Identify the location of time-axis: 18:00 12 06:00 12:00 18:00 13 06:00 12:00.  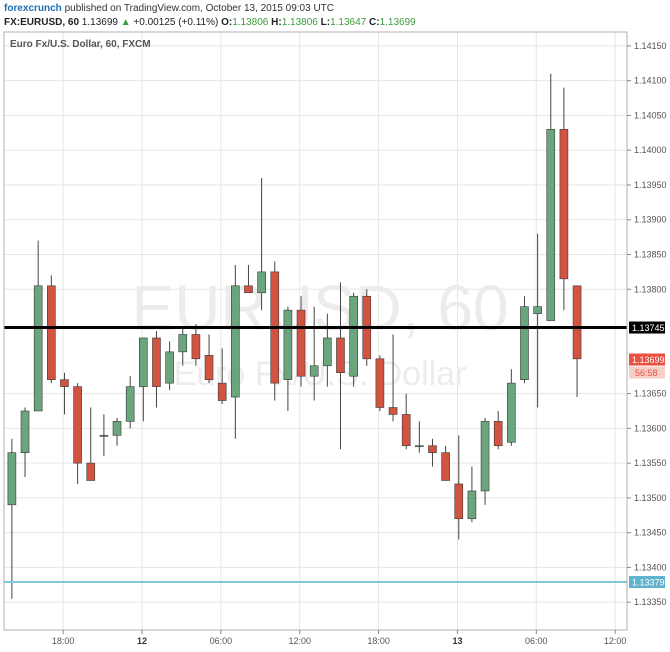
(339, 638).